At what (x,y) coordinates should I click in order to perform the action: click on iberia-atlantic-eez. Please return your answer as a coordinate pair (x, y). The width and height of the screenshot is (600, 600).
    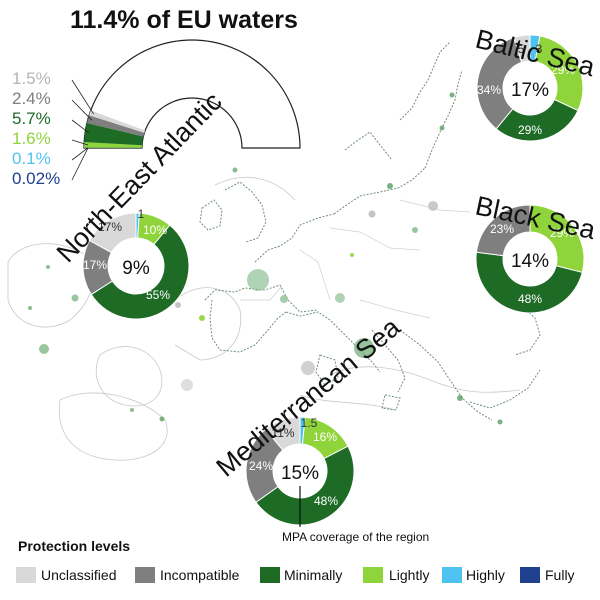
    Looking at the image, I should click on (208, 324).